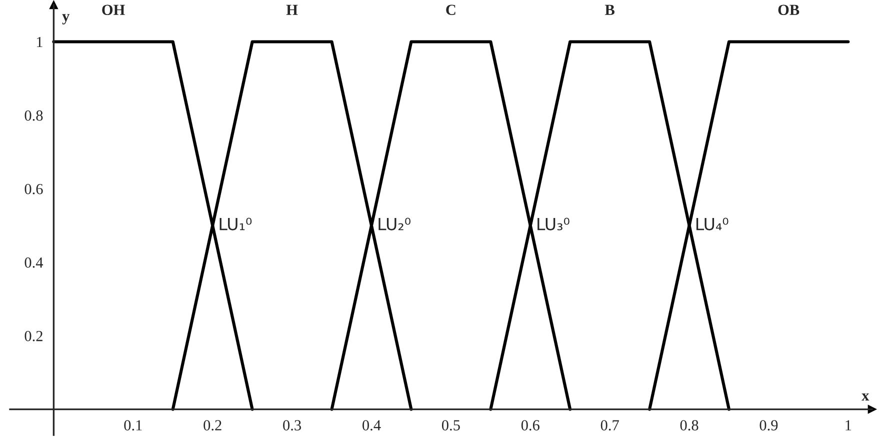 This screenshot has height=441, width=879. Describe the element at coordinates (213, 425) in the screenshot. I see `x-tick-label: 0.2` at that location.